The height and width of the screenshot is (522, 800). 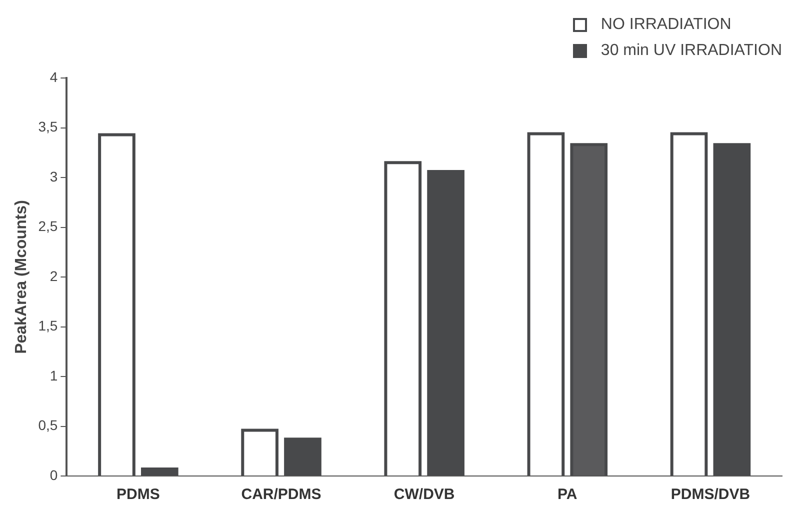 I want to click on x-tick-label: PDMS, so click(x=138, y=495).